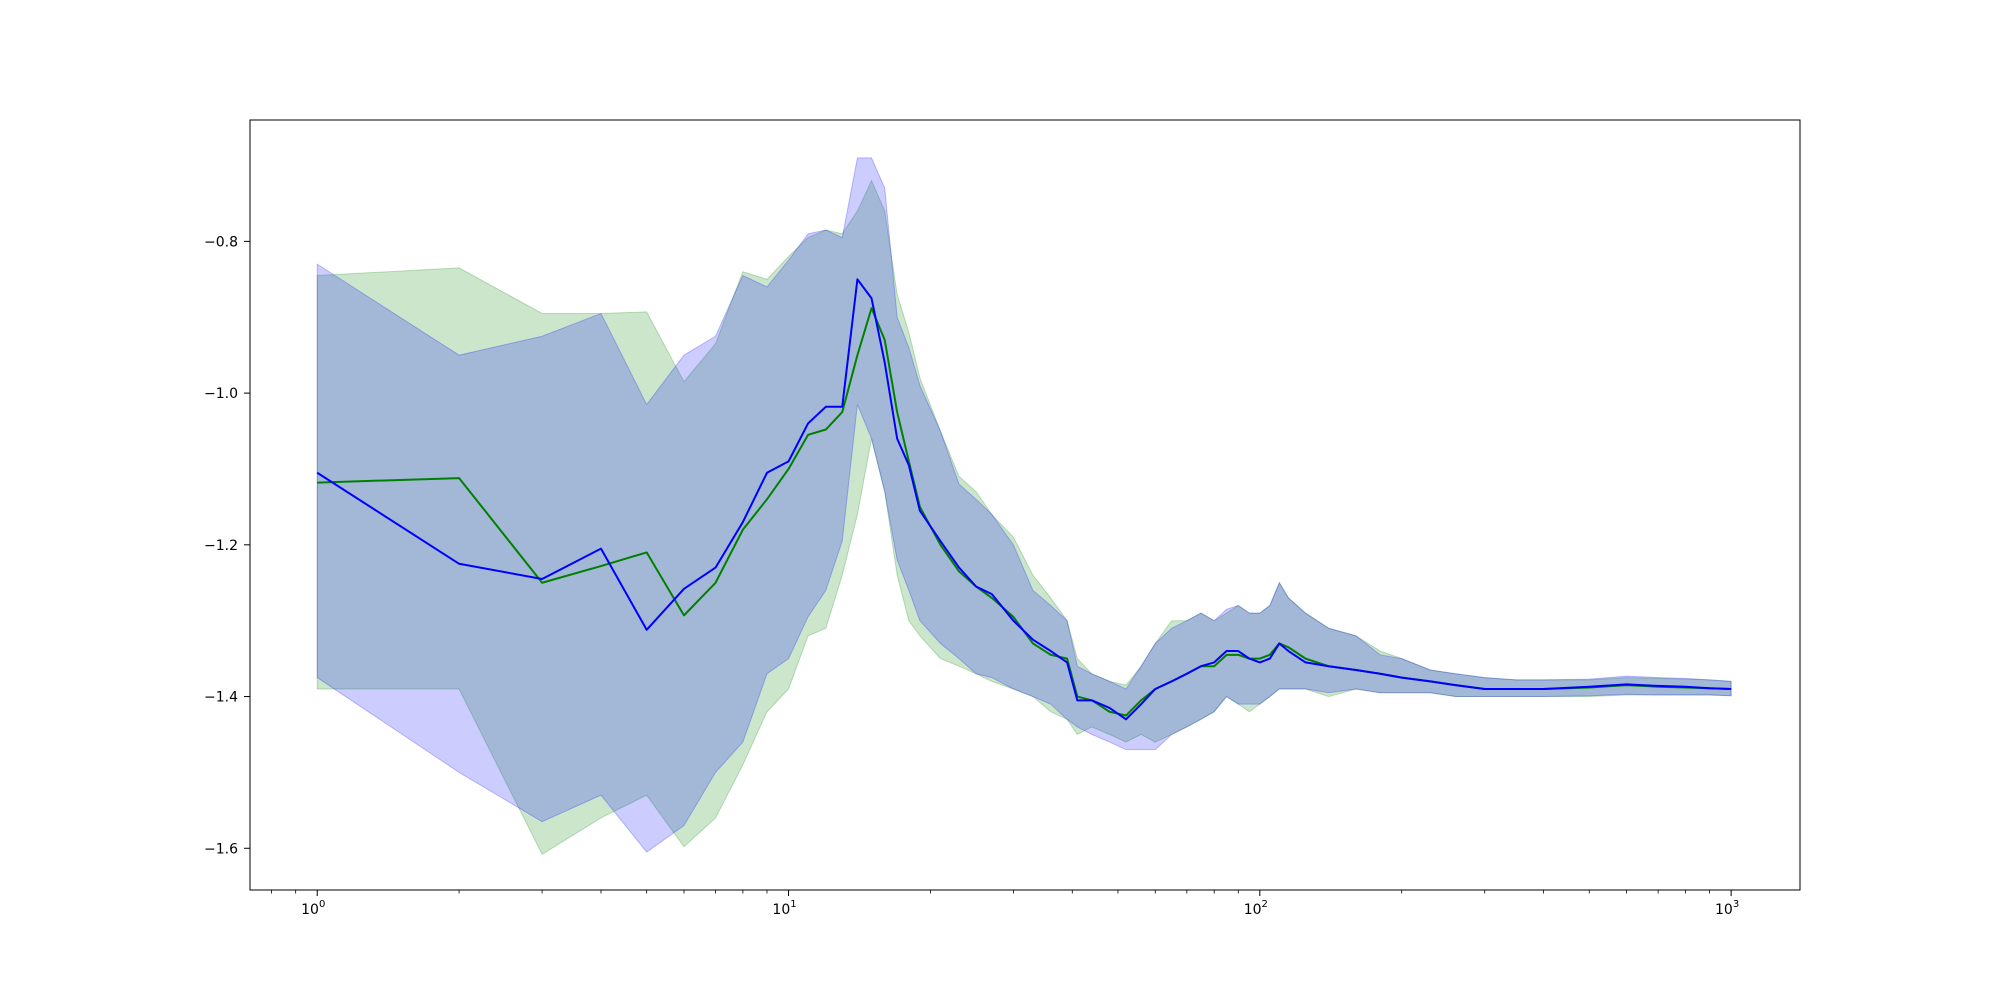 This screenshot has width=2000, height=1000. What do you see at coordinates (1256, 908) in the screenshot?
I see `x-tick-label: 10²` at bounding box center [1256, 908].